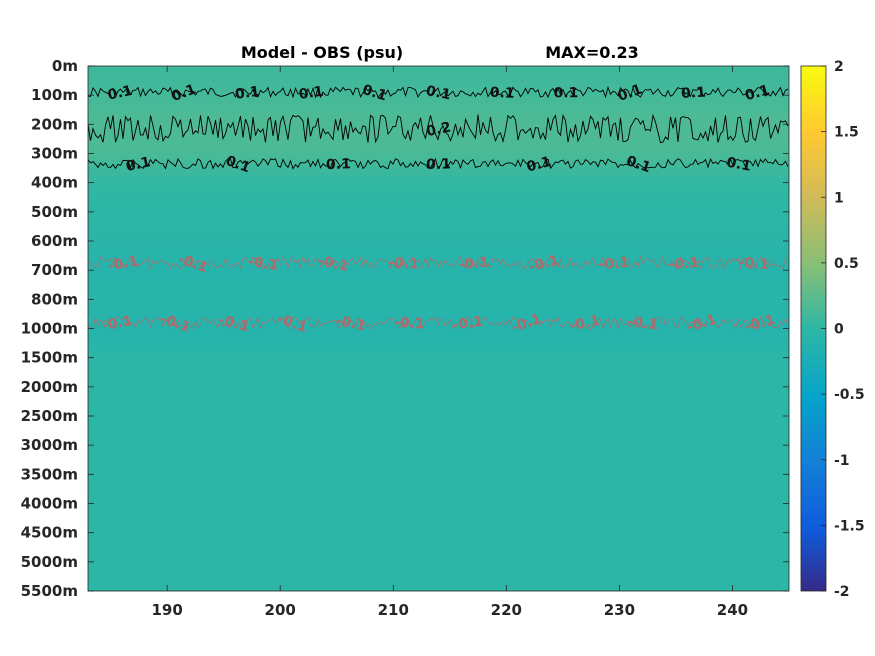  Describe the element at coordinates (280, 610) in the screenshot. I see `x-tick-label: 200` at that location.